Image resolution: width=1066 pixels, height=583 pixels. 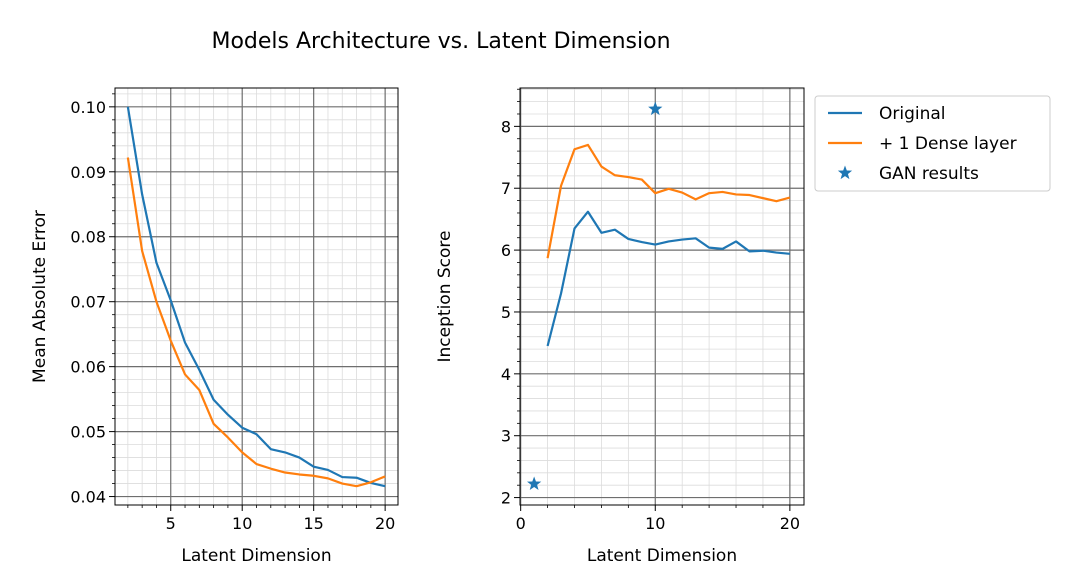 I want to click on y-tick-label: 0.08, so click(x=88, y=237).